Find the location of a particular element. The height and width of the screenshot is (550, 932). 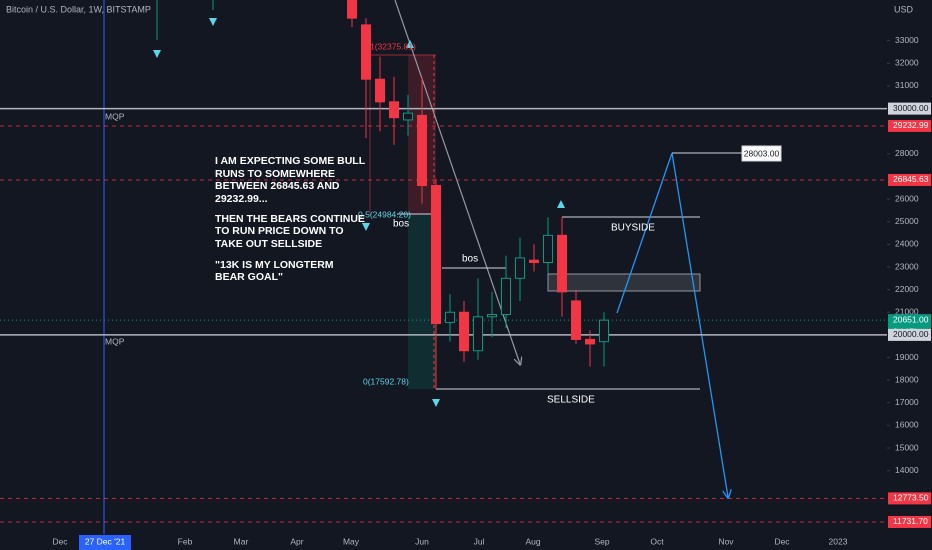

fib-label: 0.5(24984.20) is located at coordinates (384, 214).